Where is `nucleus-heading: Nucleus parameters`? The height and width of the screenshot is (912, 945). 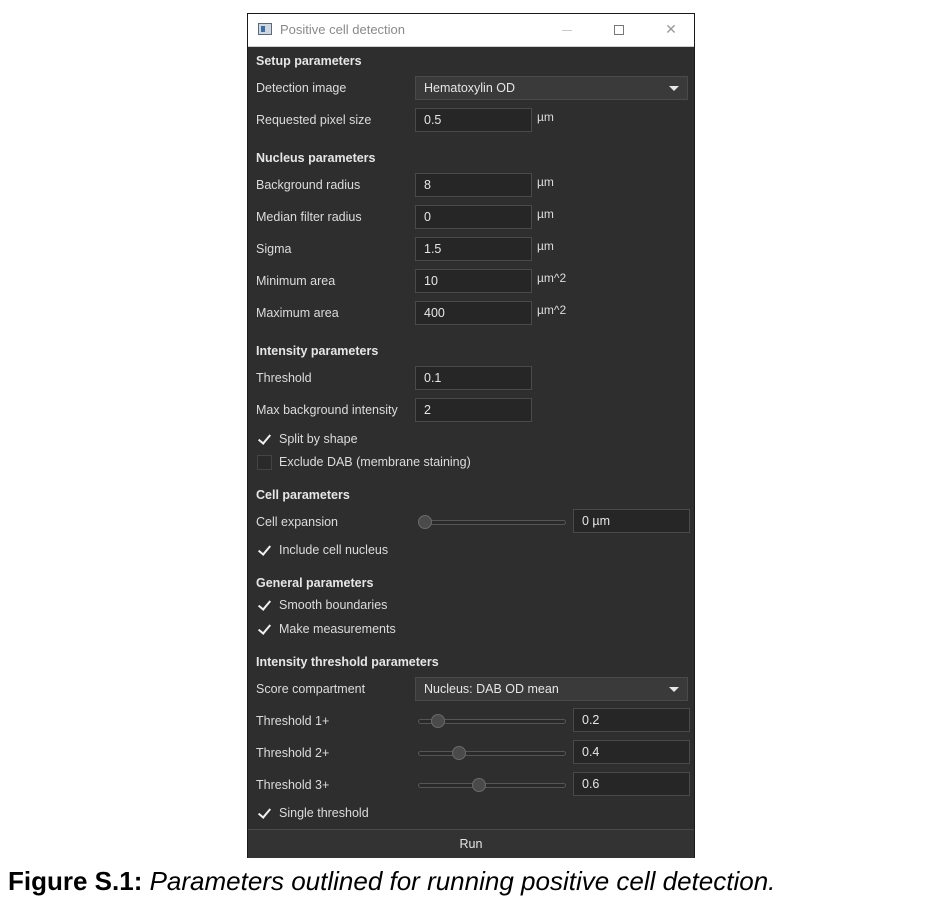
nucleus-heading: Nucleus parameters is located at coordinates (316, 158).